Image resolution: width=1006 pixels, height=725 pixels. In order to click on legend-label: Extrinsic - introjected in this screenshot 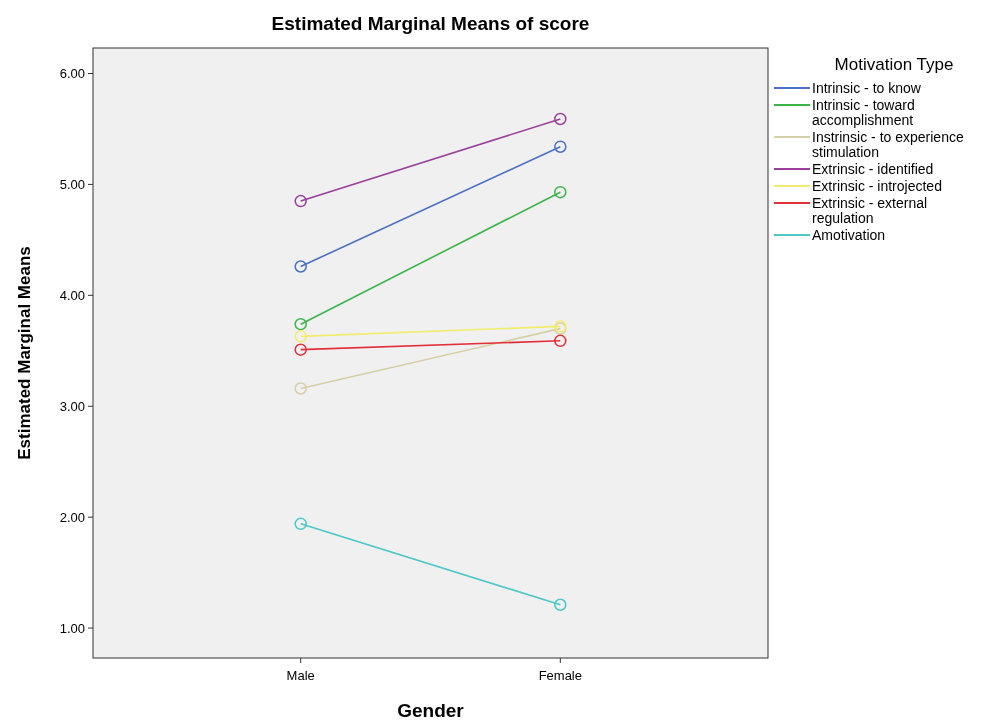, I will do `click(877, 185)`.